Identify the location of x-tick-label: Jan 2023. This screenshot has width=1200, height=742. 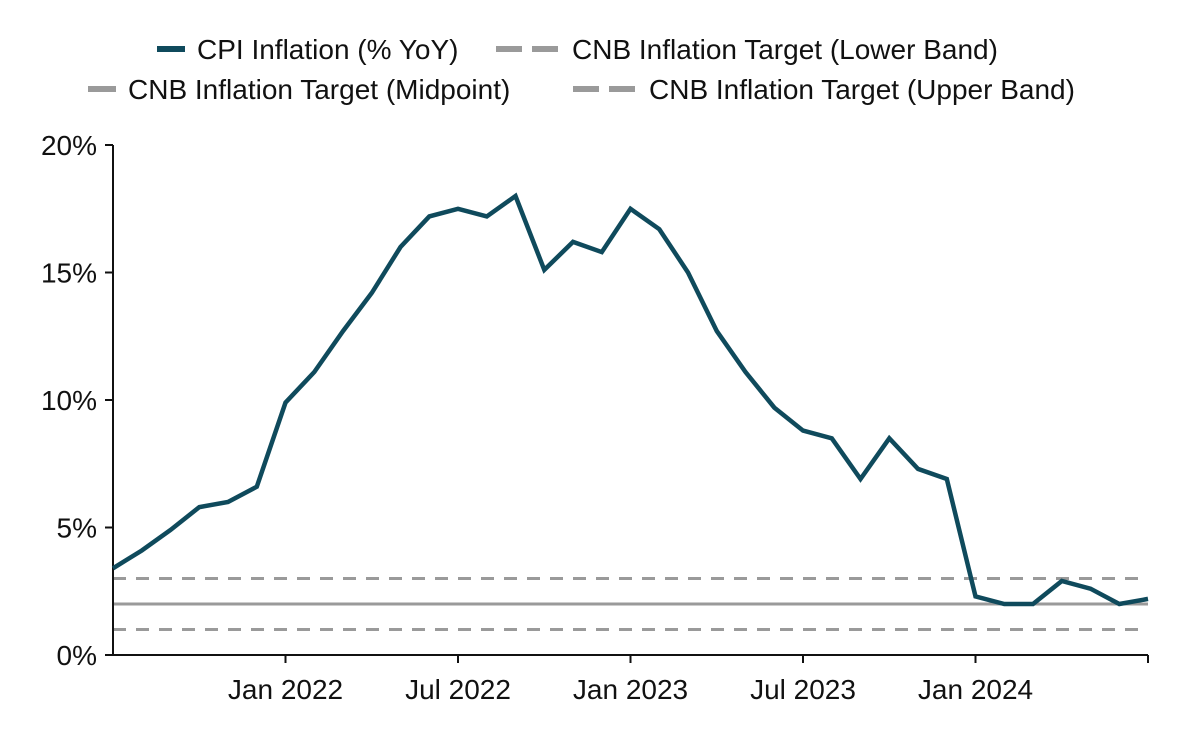
(630, 689).